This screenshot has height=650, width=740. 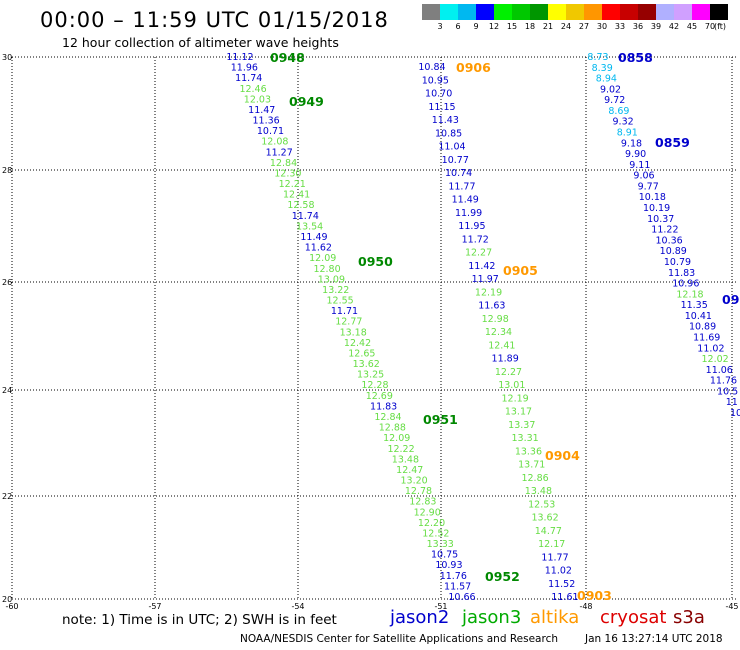 I want to click on swh-value: 11.06, so click(x=719, y=370).